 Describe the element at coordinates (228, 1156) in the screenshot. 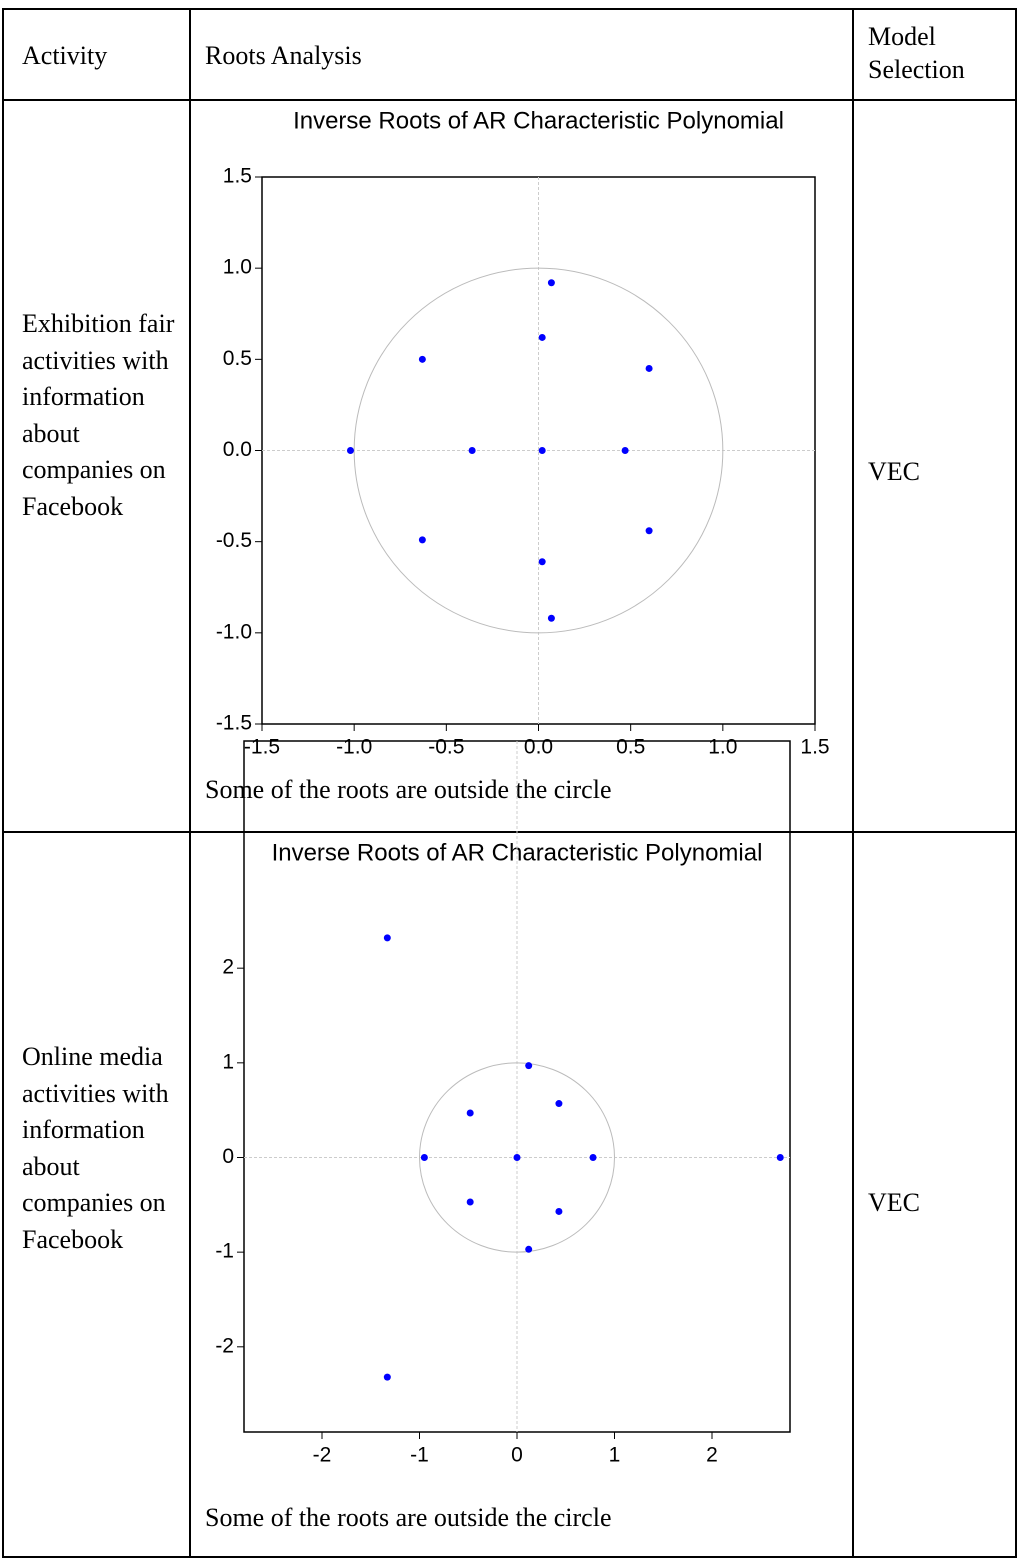

I see `y-tick-label: 0` at that location.